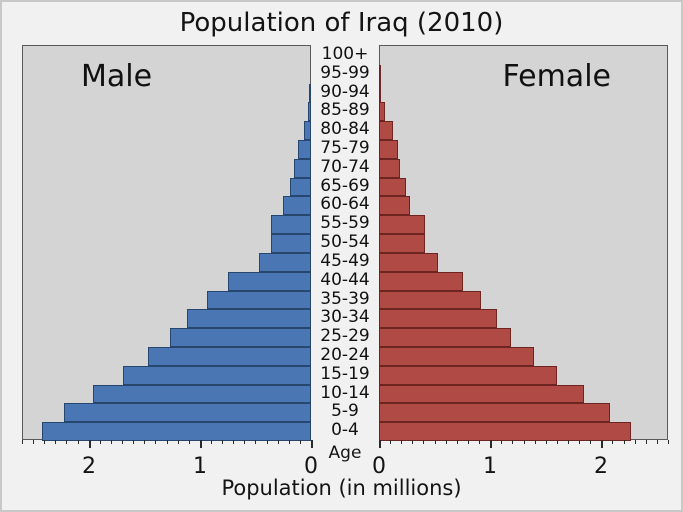 This screenshot has height=512, width=683. What do you see at coordinates (345, 298) in the screenshot?
I see `age-tick-label-35-39: 35-39` at bounding box center [345, 298].